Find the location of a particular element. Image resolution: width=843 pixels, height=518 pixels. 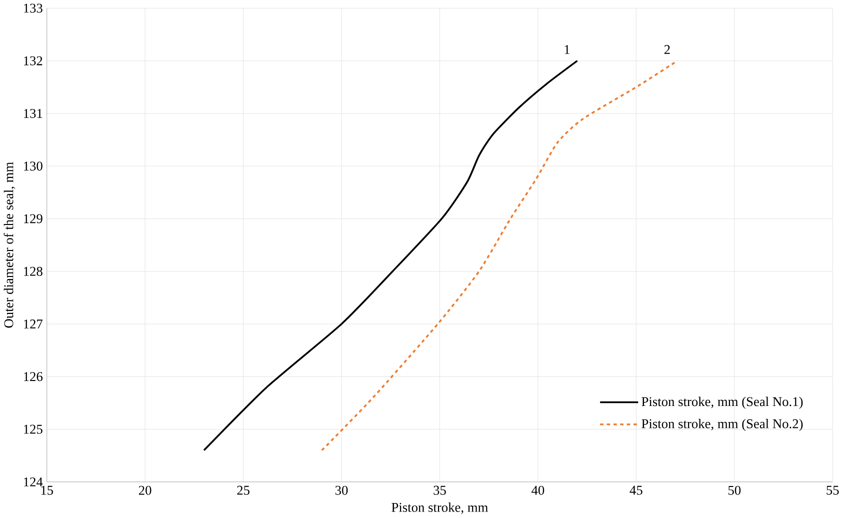

y-tick-label: 132 is located at coordinates (33, 61).